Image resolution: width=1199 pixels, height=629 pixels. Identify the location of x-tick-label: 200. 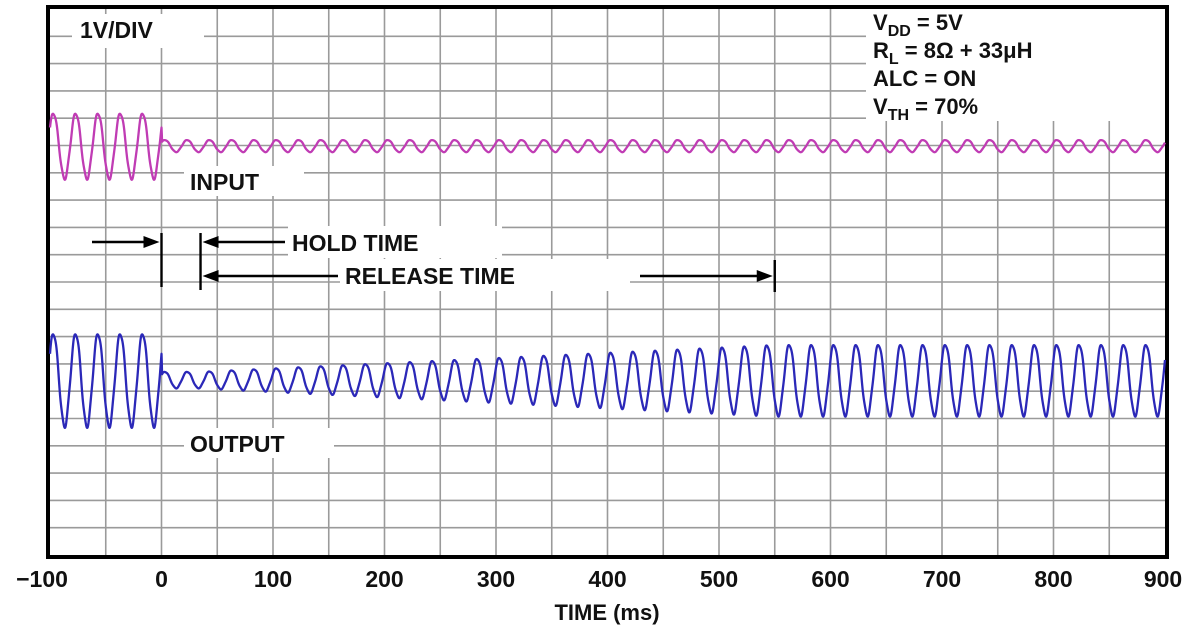
(384, 579).